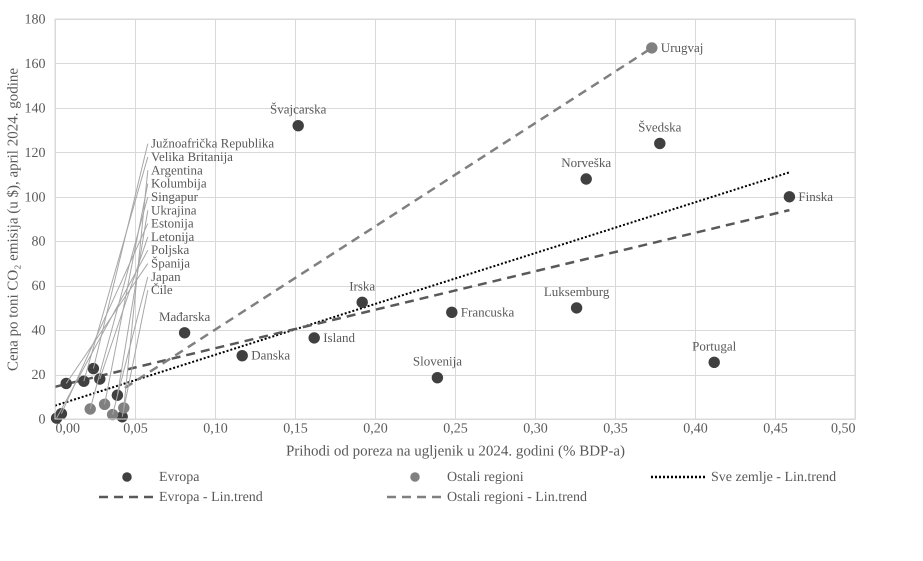 Image resolution: width=923 pixels, height=561 pixels. What do you see at coordinates (517, 497) in the screenshot?
I see `legend-label: Ostali regioni - Lin.trend` at bounding box center [517, 497].